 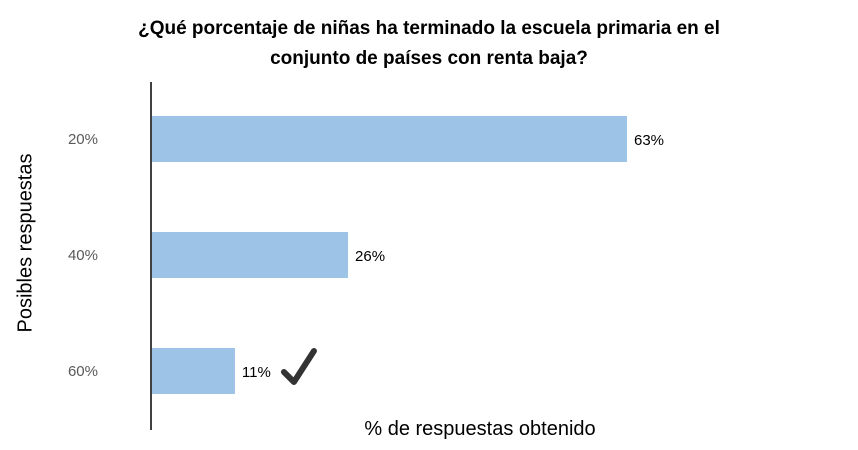 I want to click on y-tick-label: 40%, so click(x=83, y=255).